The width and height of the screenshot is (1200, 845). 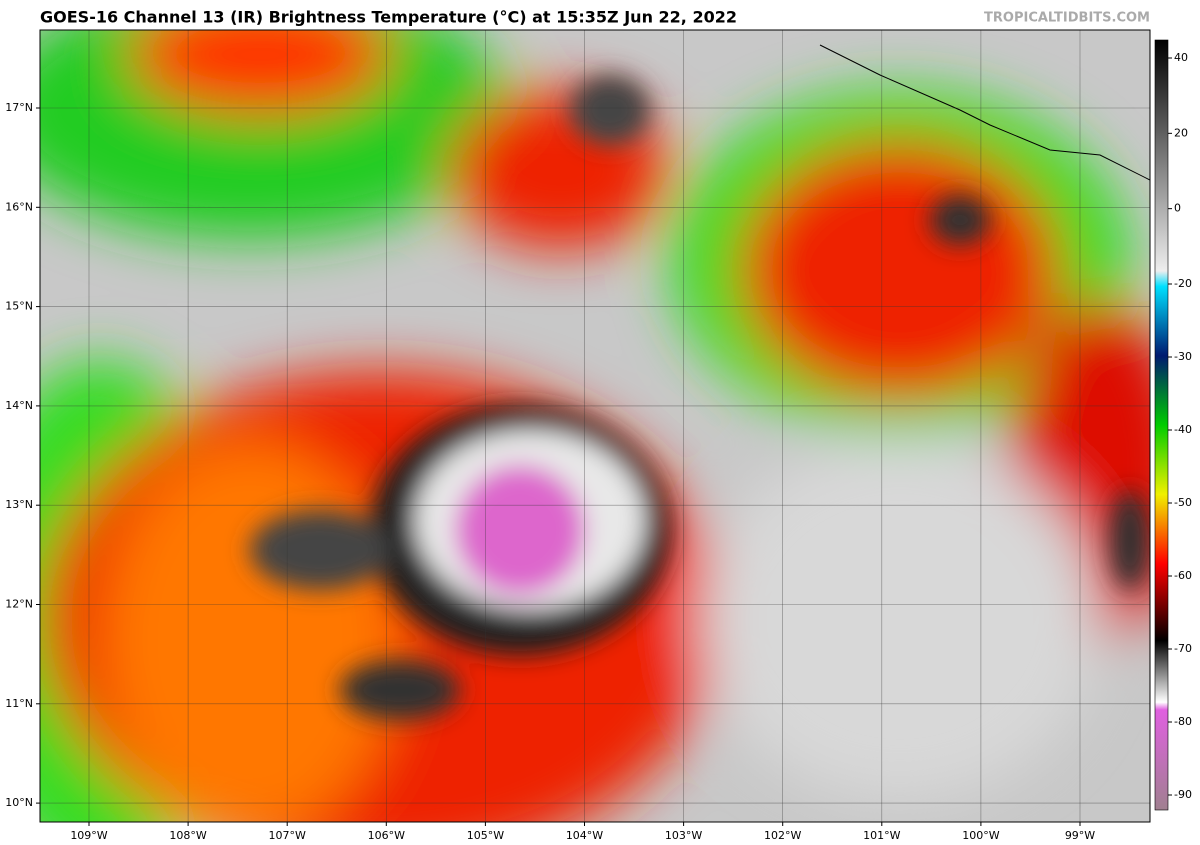 I want to click on colorbar-label: -60, so click(x=1183, y=575).